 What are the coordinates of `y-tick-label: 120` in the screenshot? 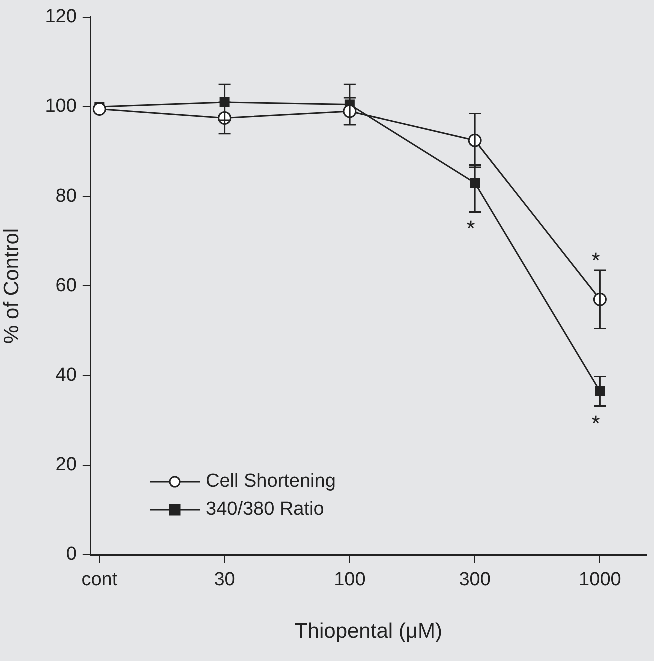 It's located at (61, 17).